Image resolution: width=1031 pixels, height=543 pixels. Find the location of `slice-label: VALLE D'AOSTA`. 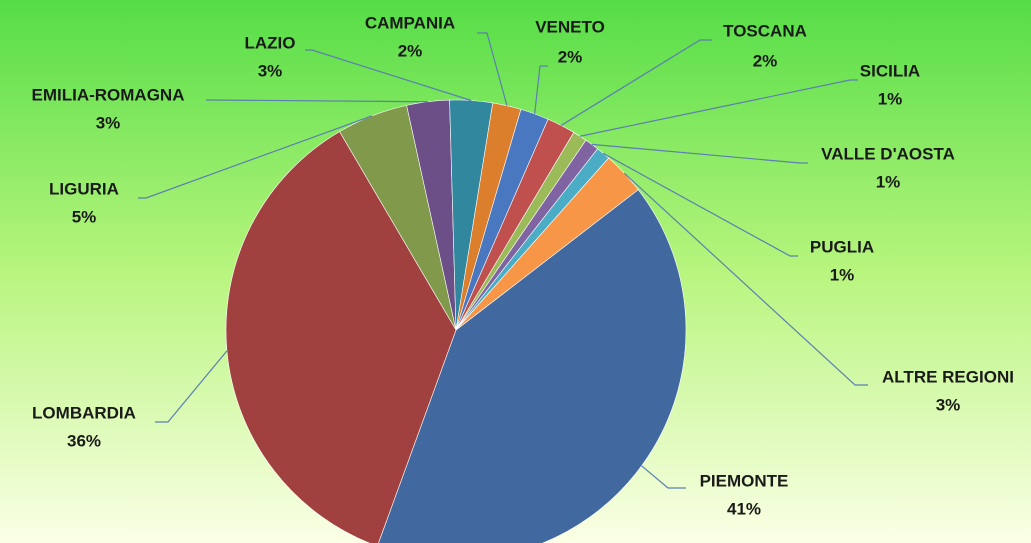

slice-label: VALLE D'AOSTA is located at coordinates (888, 153).